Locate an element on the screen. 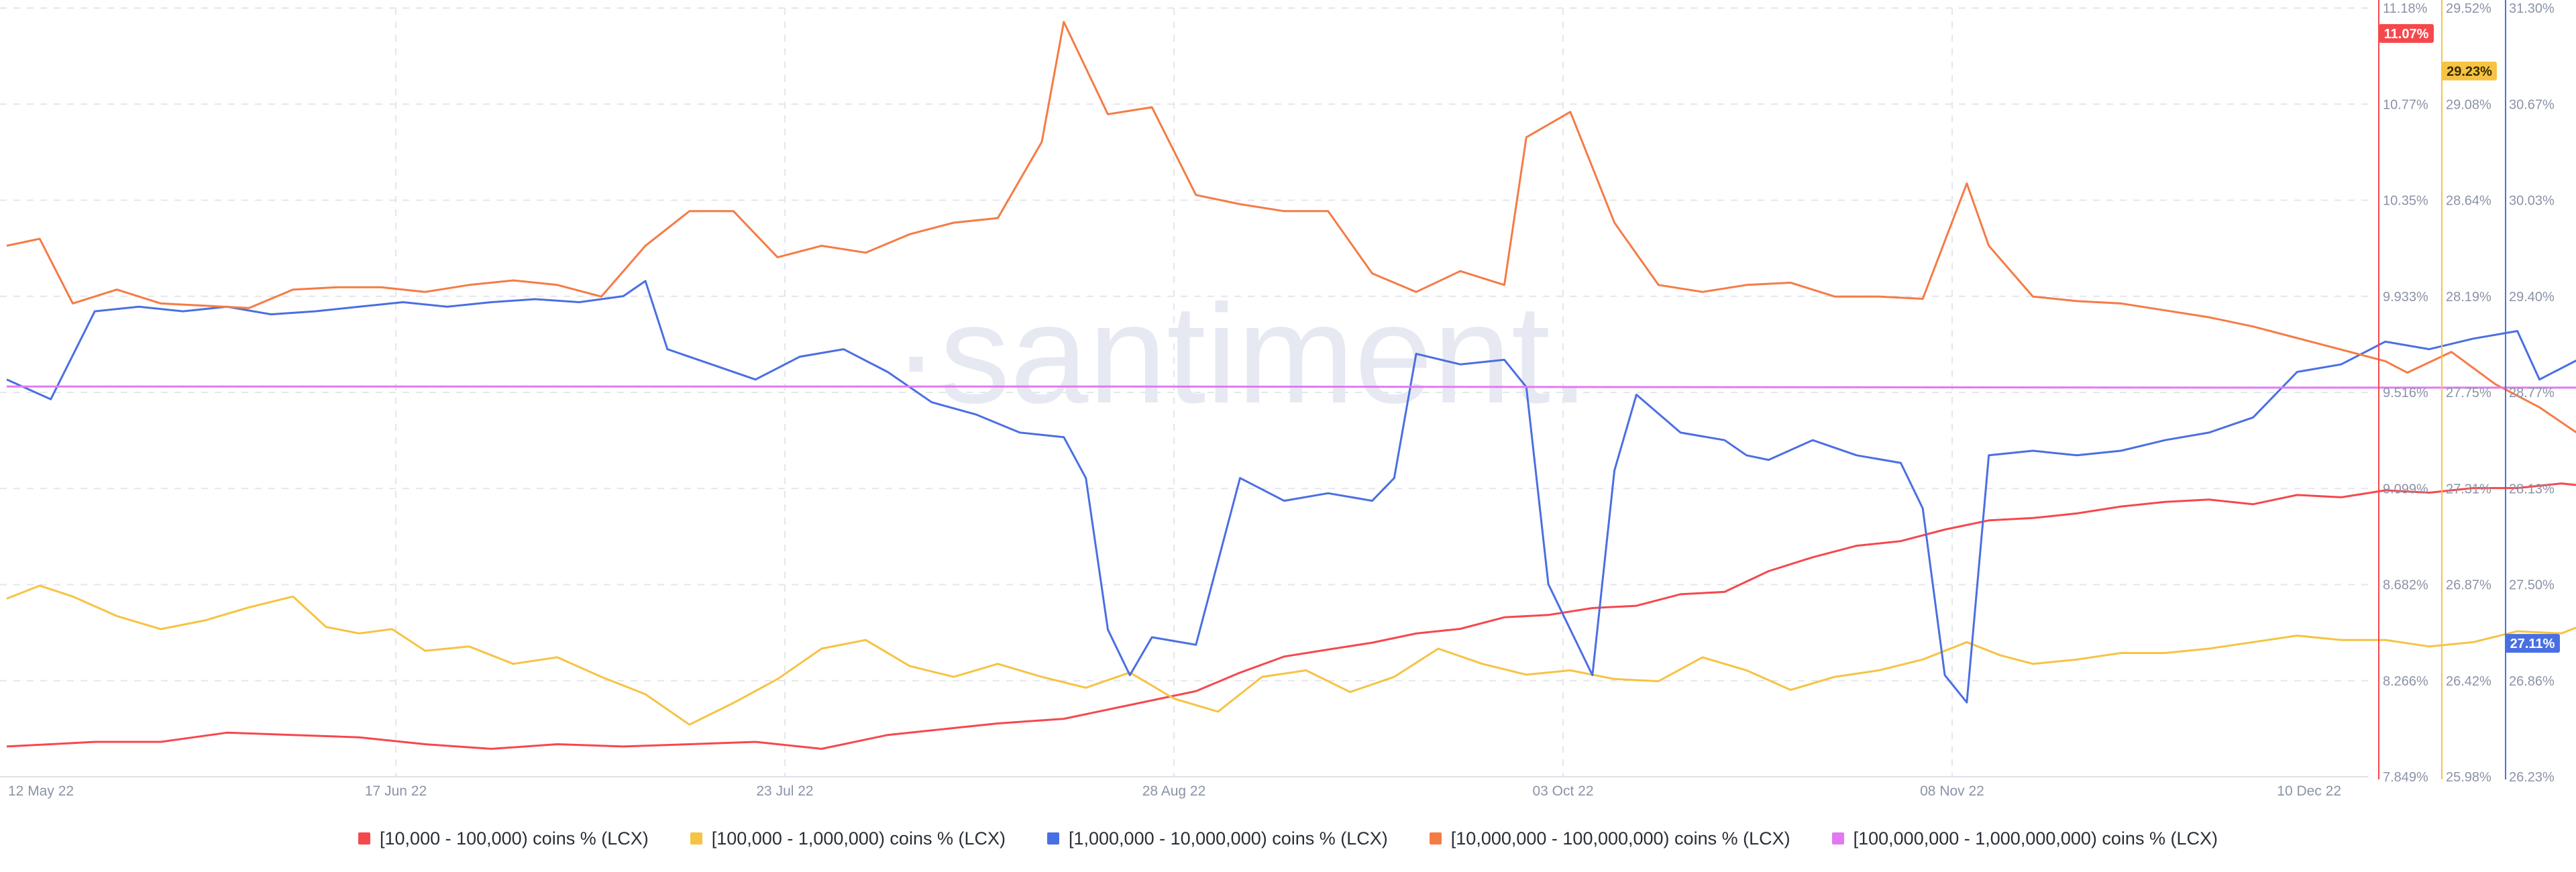 This screenshot has width=2576, height=872. badge-text: 29.23% is located at coordinates (2469, 72).